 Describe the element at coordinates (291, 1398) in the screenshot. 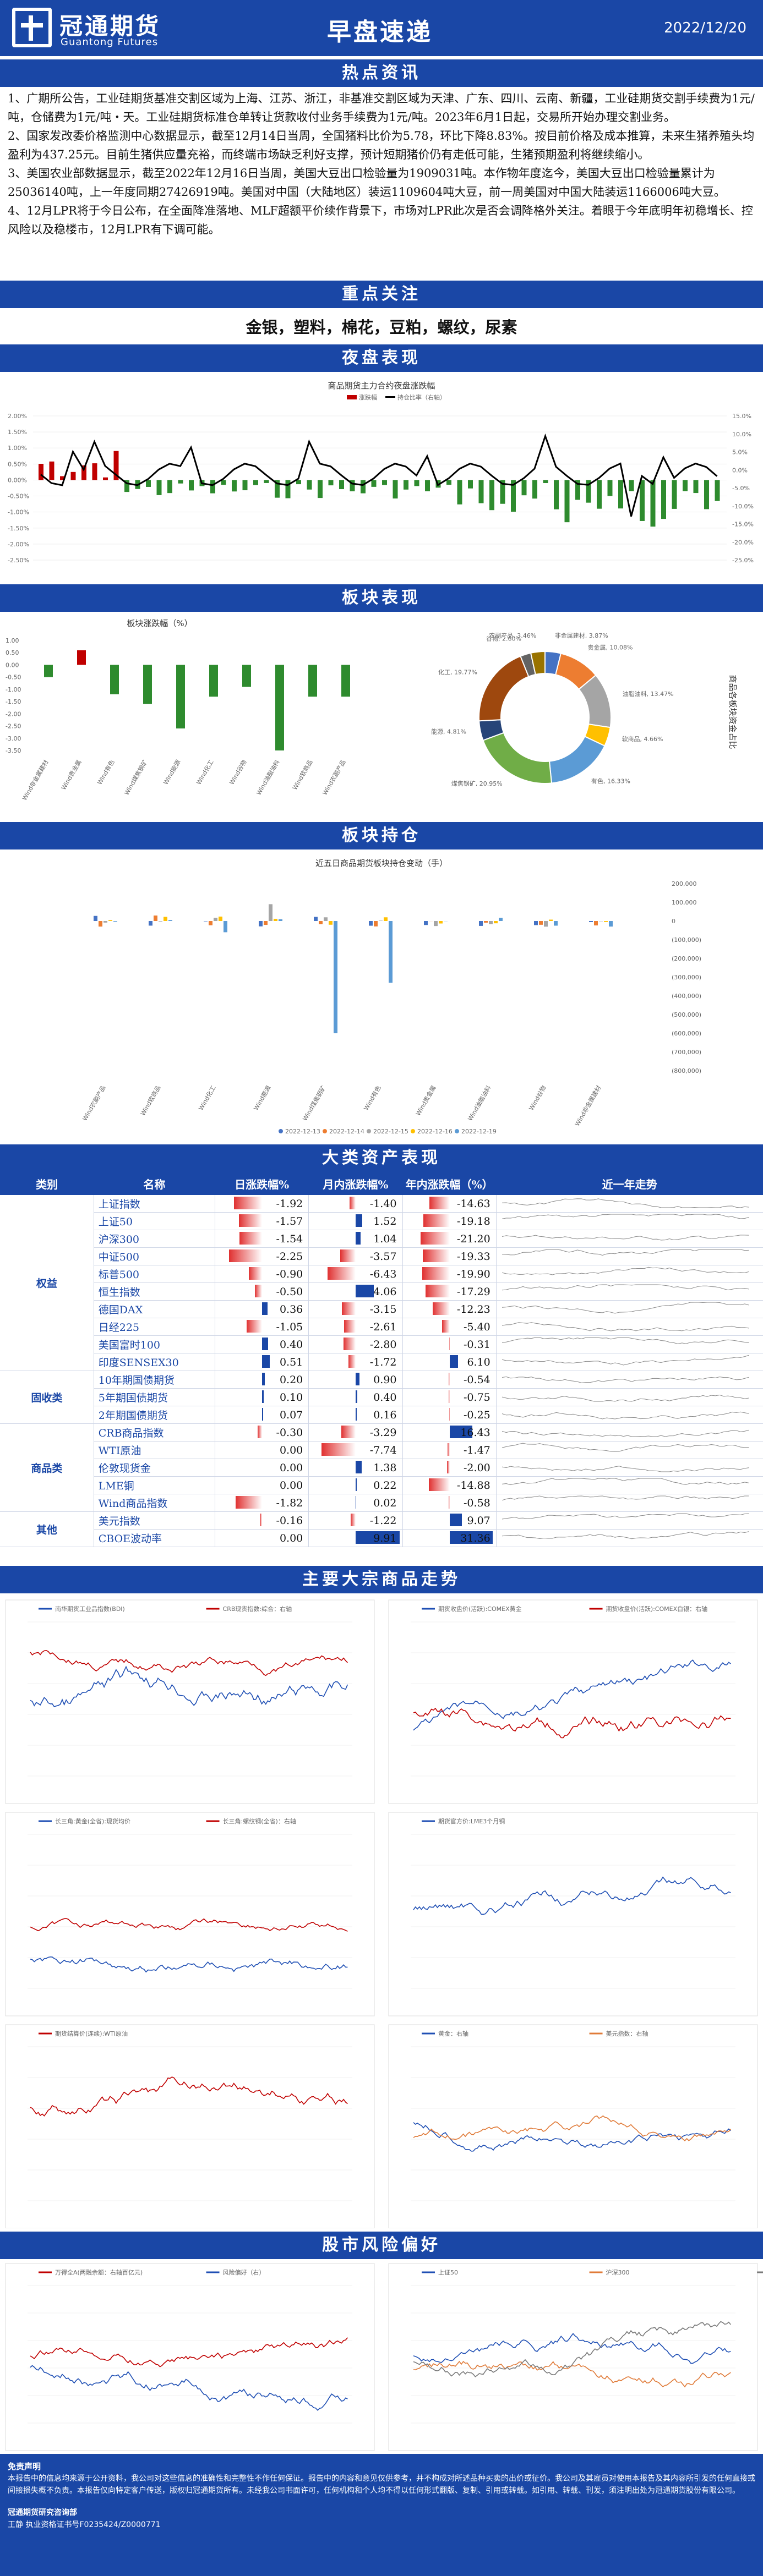

I see `asset-value-text: 0.10` at that location.